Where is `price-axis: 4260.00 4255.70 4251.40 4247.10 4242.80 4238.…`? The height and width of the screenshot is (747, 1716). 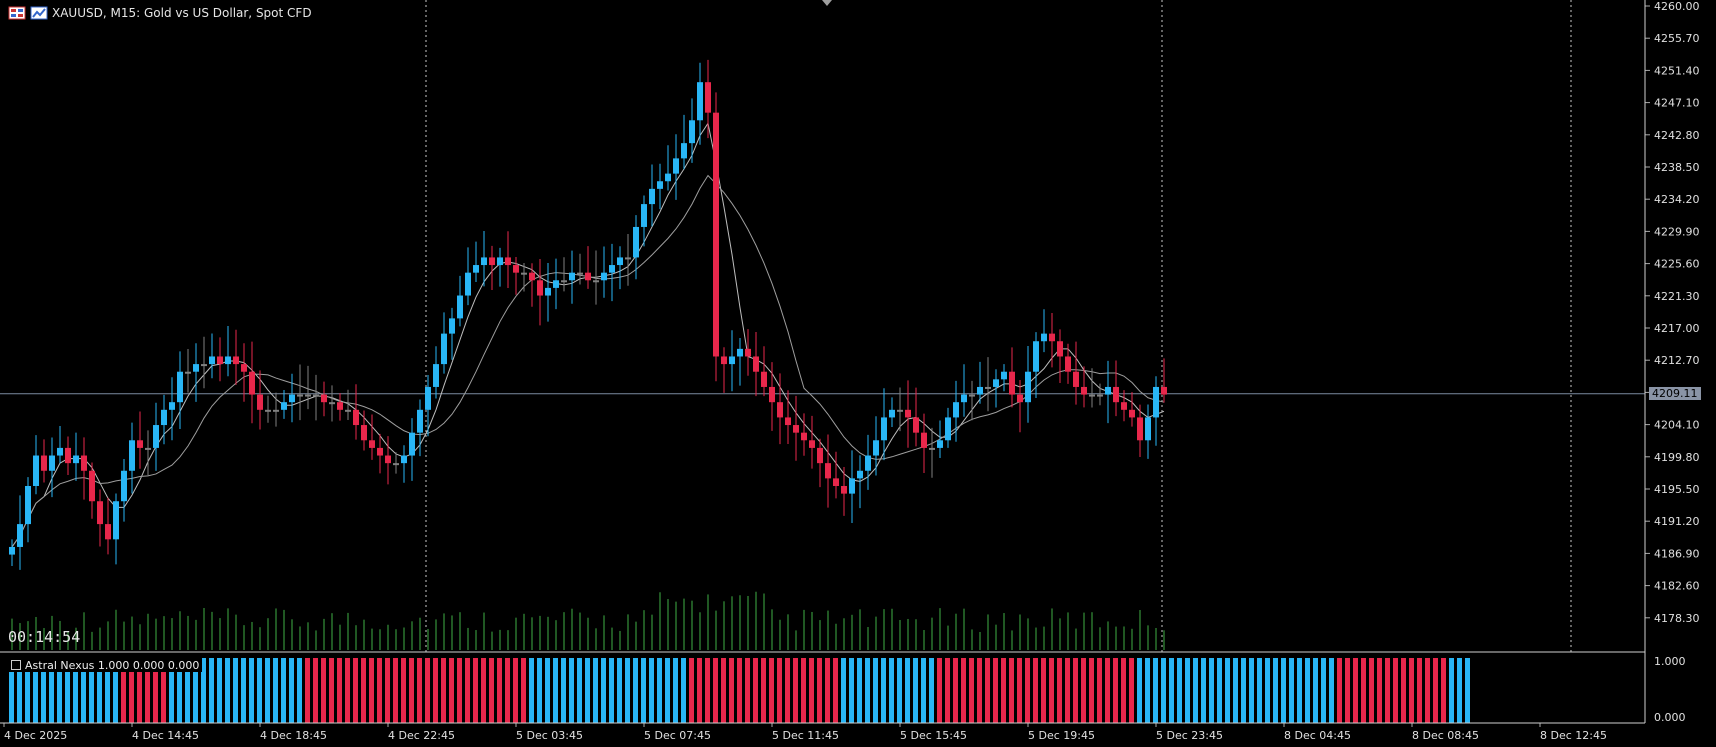
price-axis: 4260.00 4255.70 4251.40 4247.10 4242.80 4238.… is located at coordinates (1672, 362).